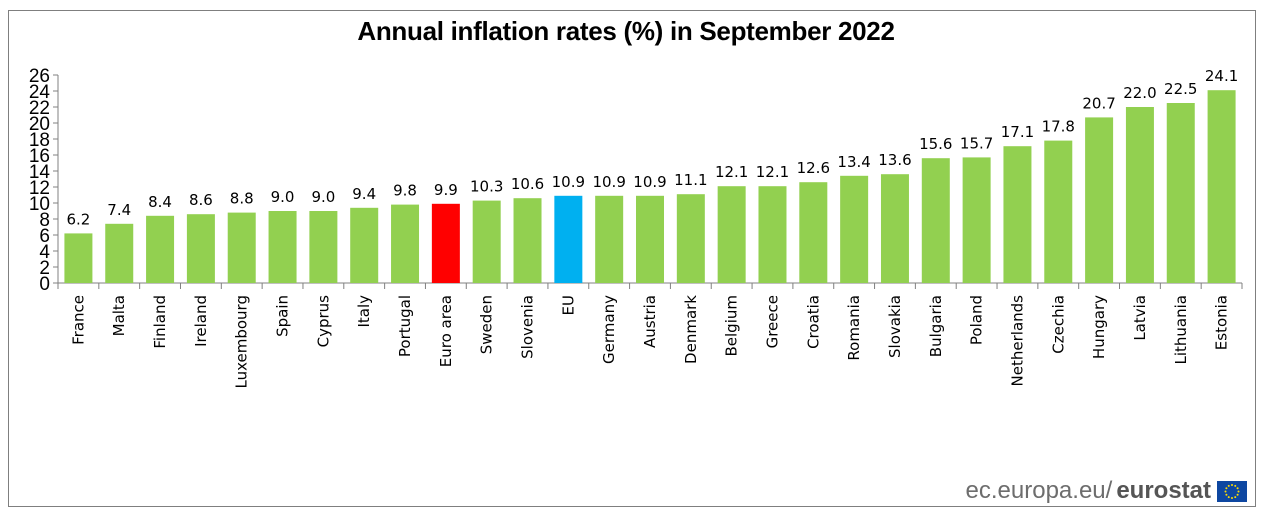 The image size is (1267, 519). What do you see at coordinates (1140, 318) in the screenshot?
I see `x-tick-label: Latvia` at bounding box center [1140, 318].